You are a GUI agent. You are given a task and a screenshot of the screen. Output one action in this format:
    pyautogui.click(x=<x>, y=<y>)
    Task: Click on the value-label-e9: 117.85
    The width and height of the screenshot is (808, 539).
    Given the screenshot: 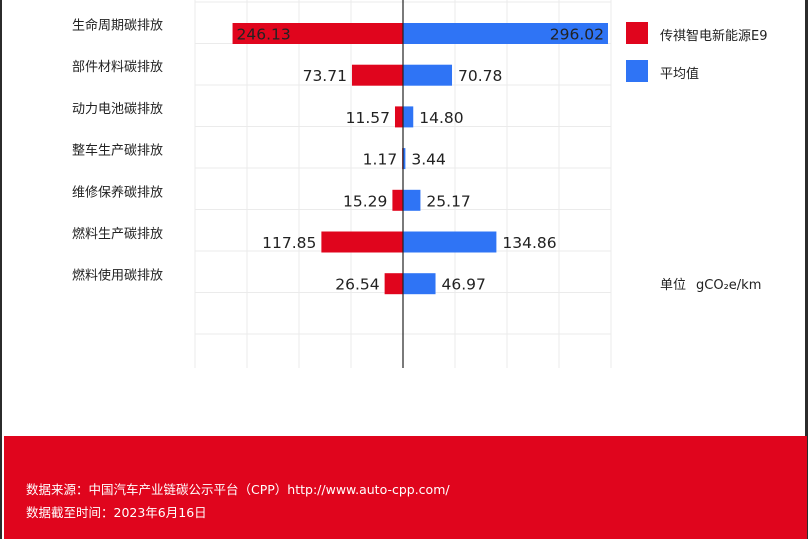 What is the action you would take?
    pyautogui.click(x=289, y=243)
    